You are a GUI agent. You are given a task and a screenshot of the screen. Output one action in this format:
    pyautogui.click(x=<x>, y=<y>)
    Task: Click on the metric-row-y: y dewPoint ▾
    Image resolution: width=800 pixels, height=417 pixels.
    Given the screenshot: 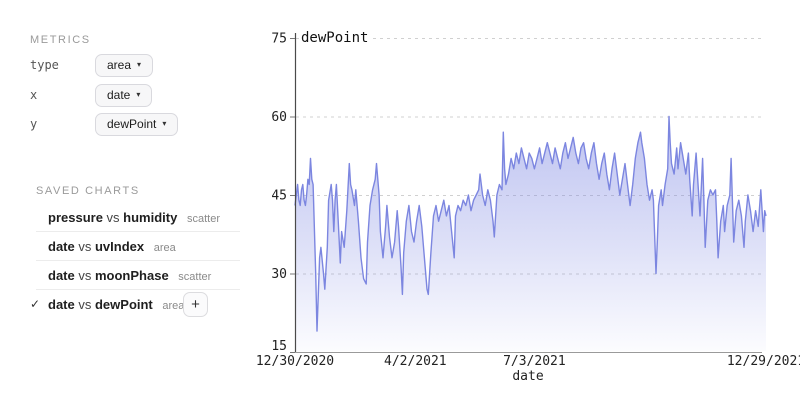 What is the action you would take?
    pyautogui.click(x=137, y=124)
    